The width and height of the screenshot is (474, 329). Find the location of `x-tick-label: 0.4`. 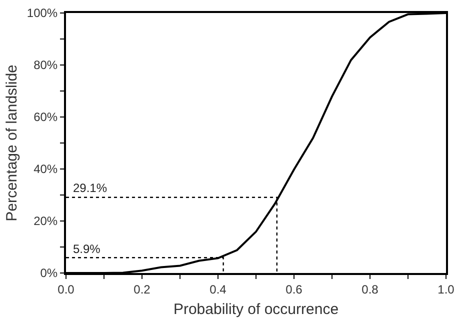

x-tick-label: 0.4 is located at coordinates (218, 289).